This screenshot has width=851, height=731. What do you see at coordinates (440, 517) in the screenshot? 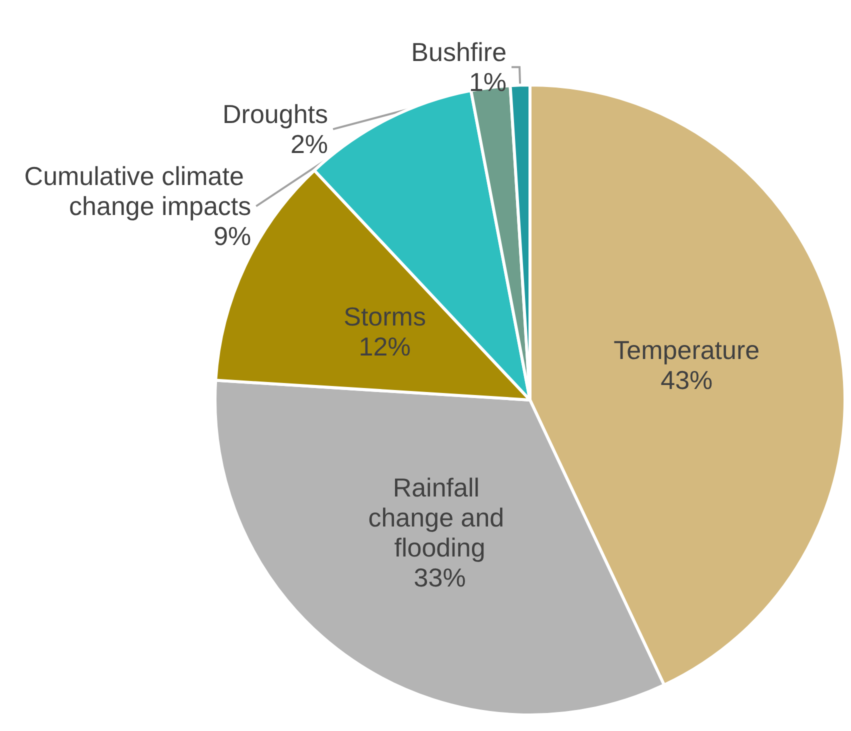
I see `slice-label: Rainfall change and flooding` at bounding box center [440, 517].